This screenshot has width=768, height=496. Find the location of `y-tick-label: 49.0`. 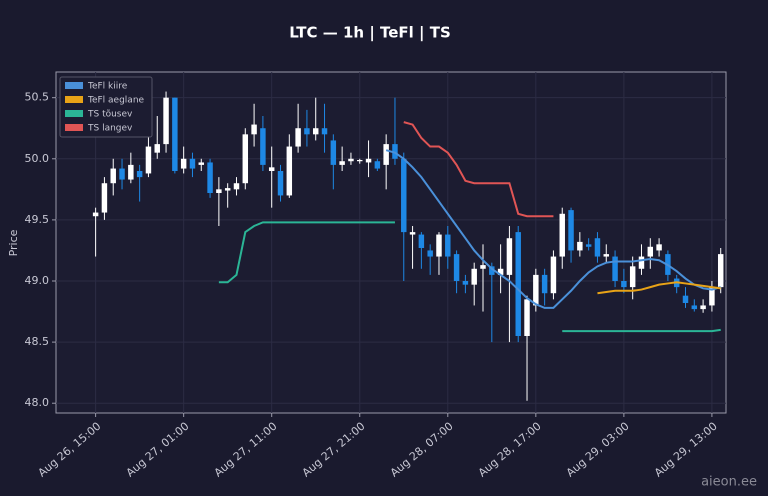

y-tick-label: 49.0 is located at coordinates (37, 280).